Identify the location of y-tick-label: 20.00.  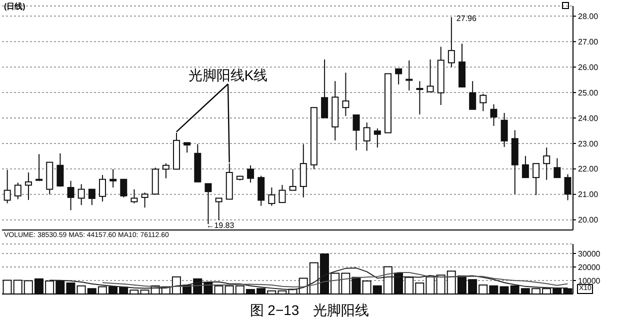
(588, 220).